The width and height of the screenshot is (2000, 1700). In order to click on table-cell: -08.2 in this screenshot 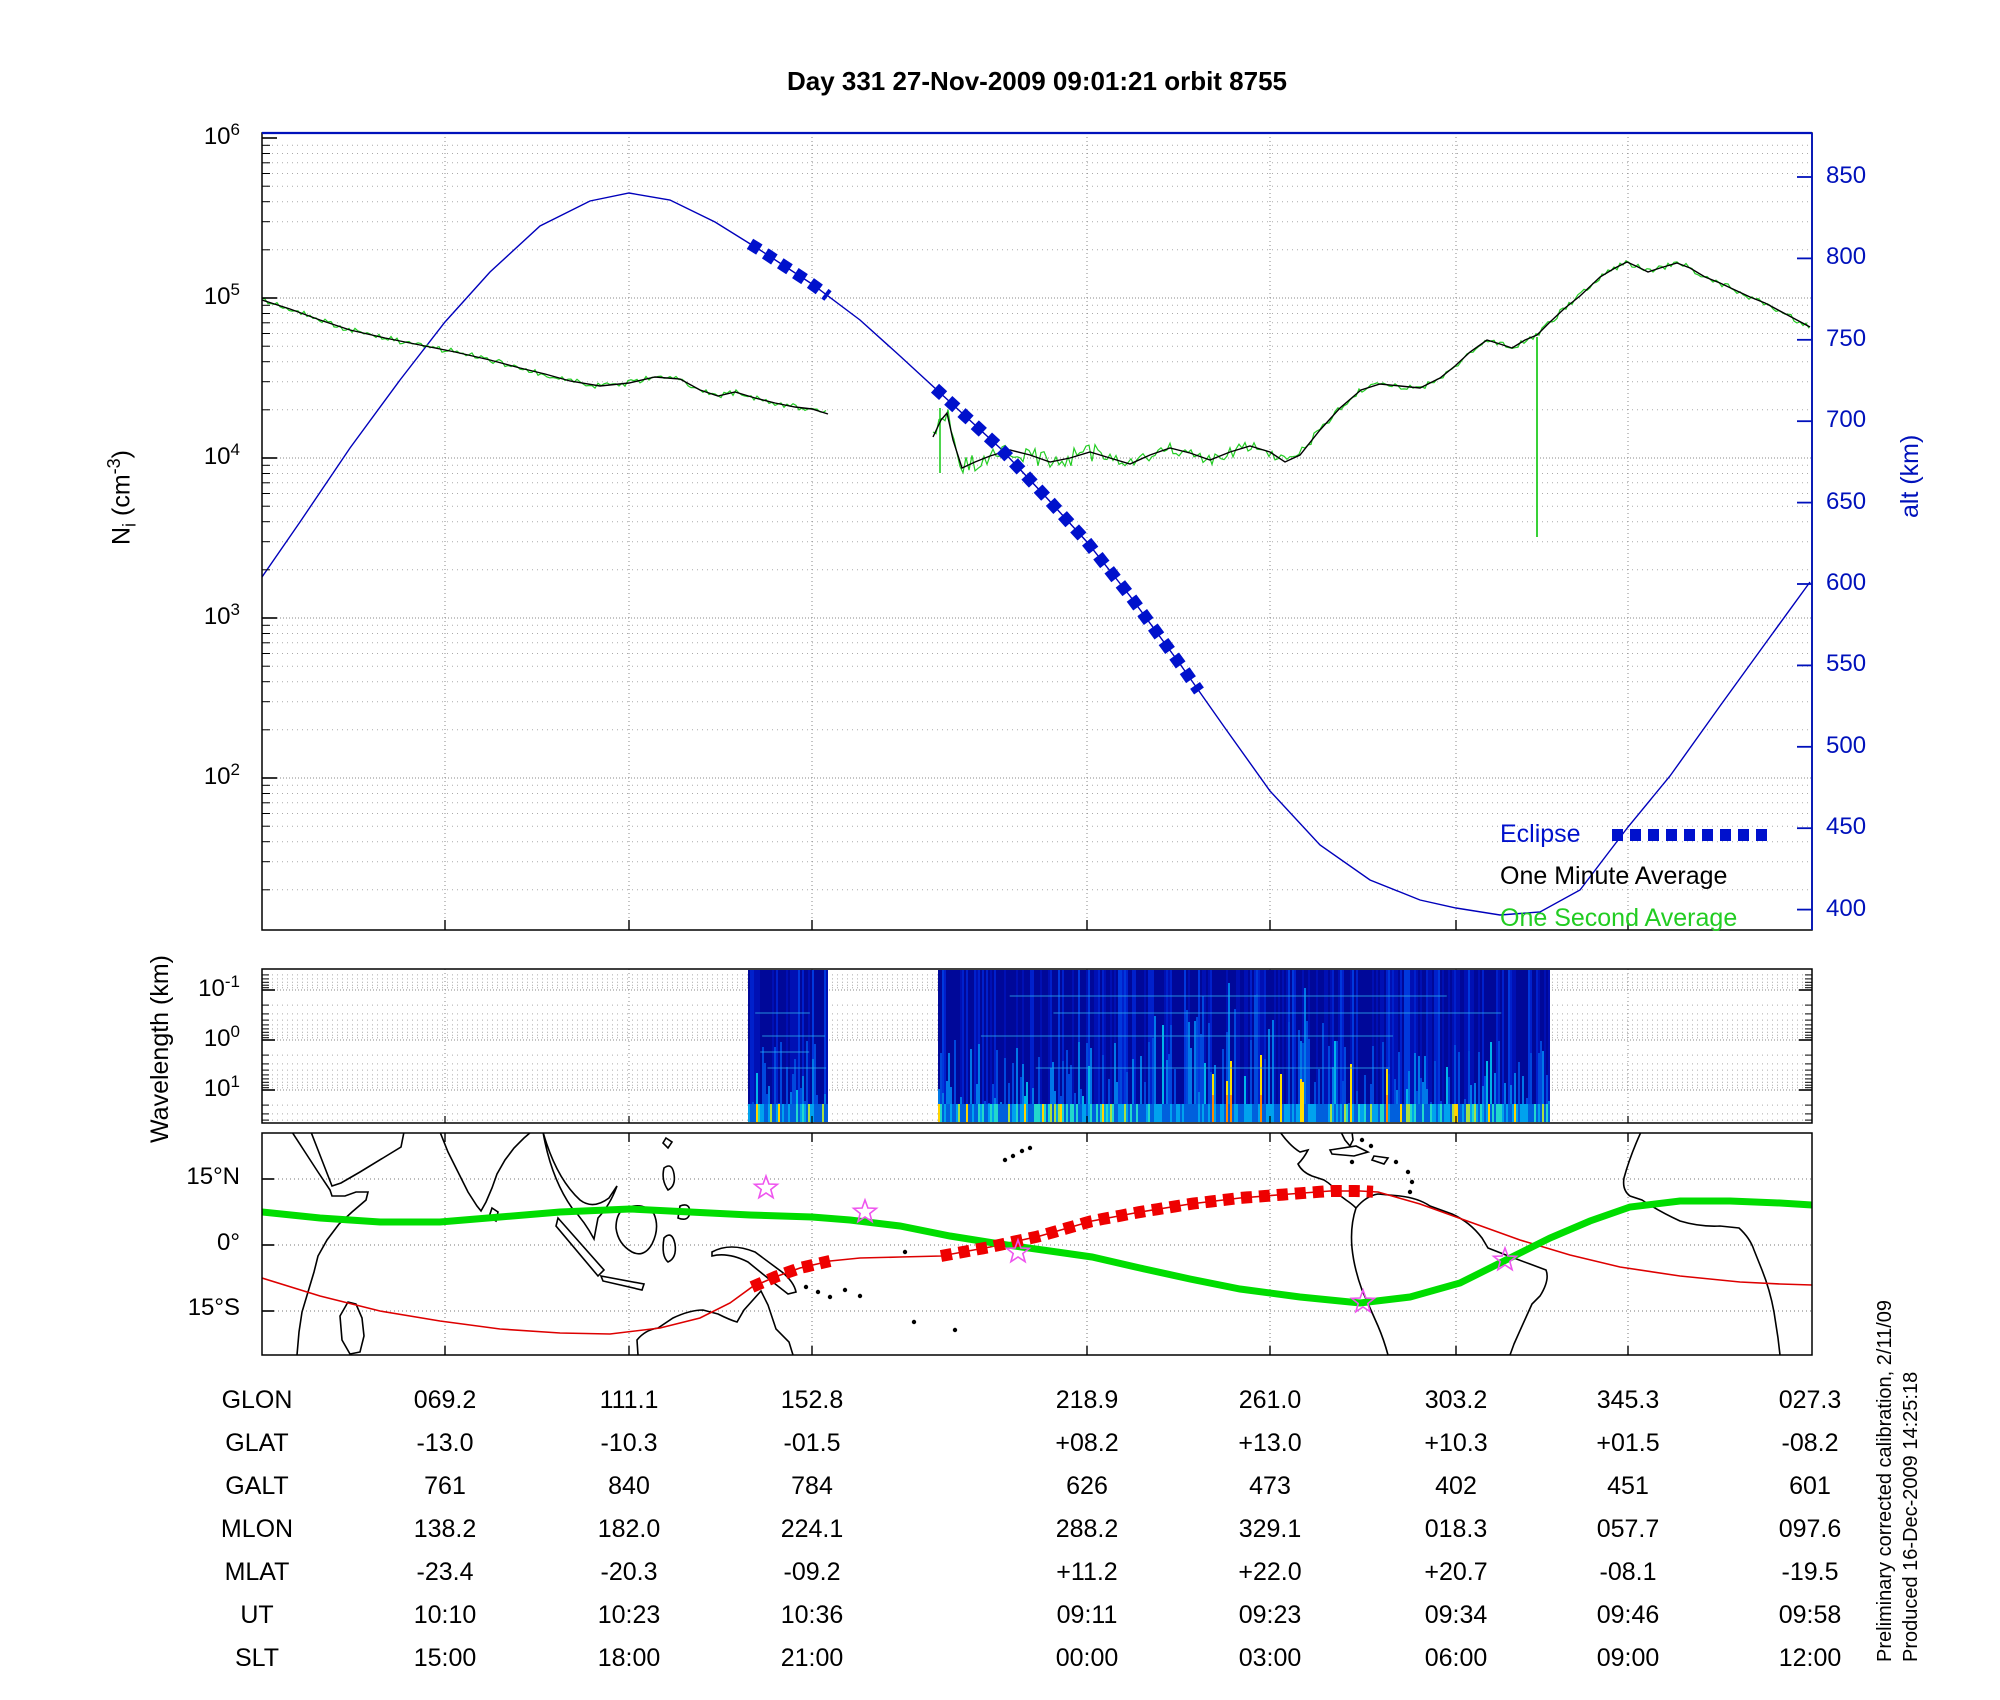, I will do `click(1810, 1443)`.